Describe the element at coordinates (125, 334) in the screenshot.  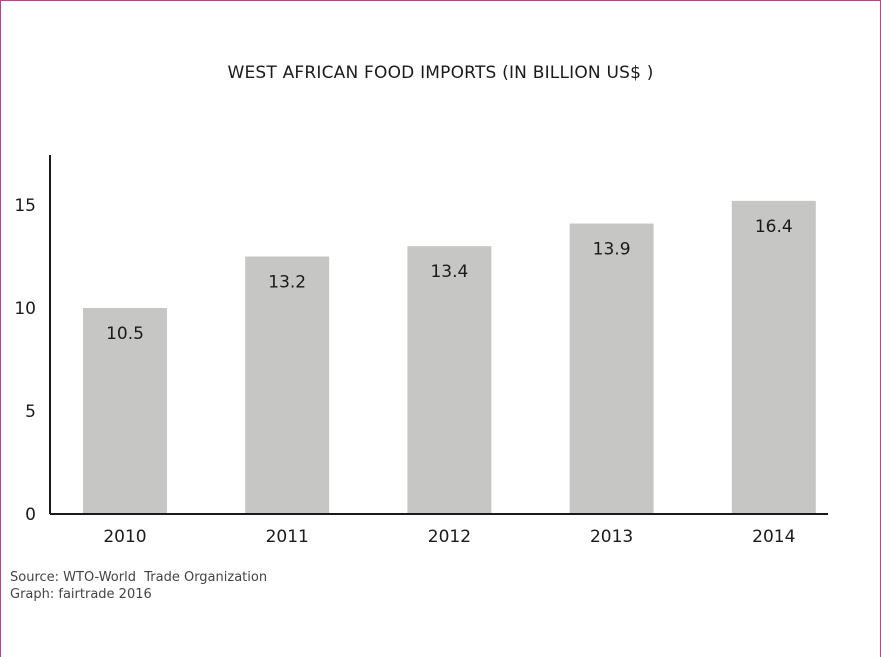
I see `data-label-2010: 10.5` at that location.